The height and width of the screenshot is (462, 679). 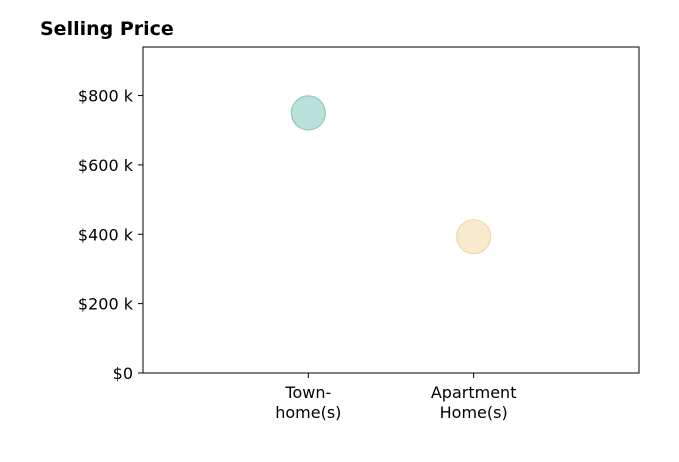 What do you see at coordinates (123, 373) in the screenshot?
I see `y-tick-label: $0` at bounding box center [123, 373].